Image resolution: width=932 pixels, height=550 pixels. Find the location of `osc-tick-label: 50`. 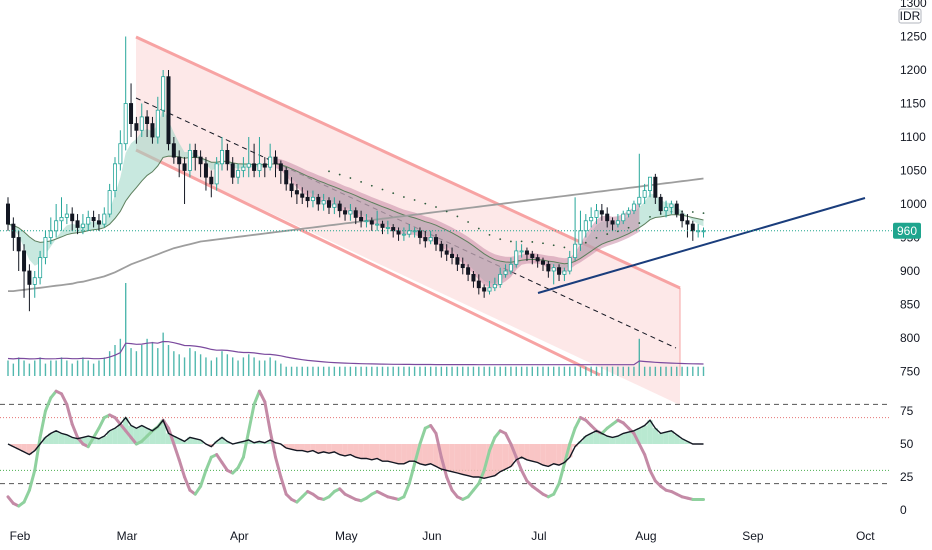

osc-tick-label: 50 is located at coordinates (907, 444).